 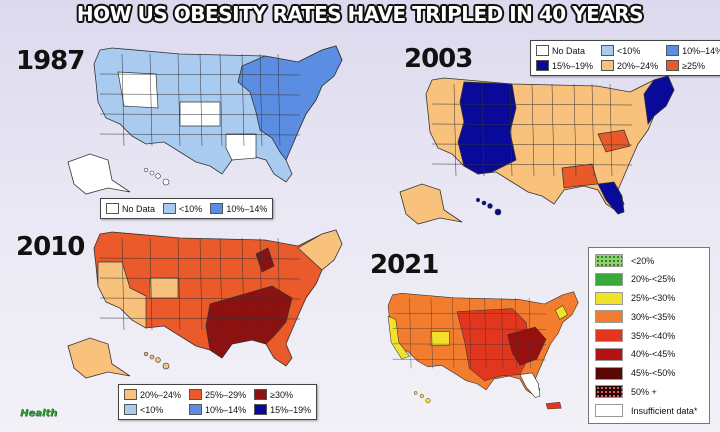 I want to click on legend-item: ≥30%, so click(x=282, y=394).